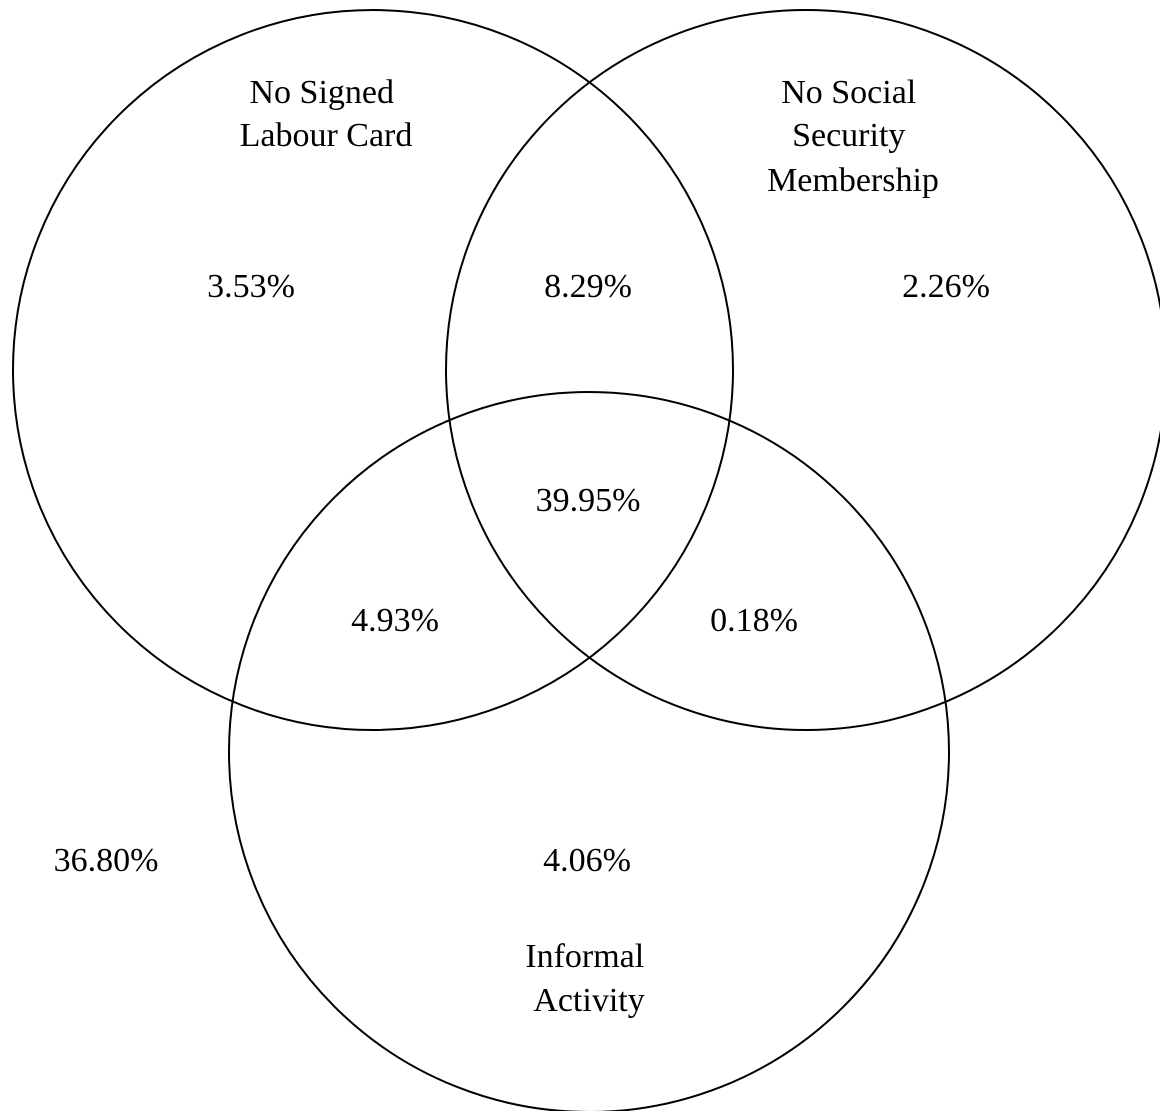  Describe the element at coordinates (588, 286) in the screenshot. I see `region-value-labour-social: 8.29%` at that location.